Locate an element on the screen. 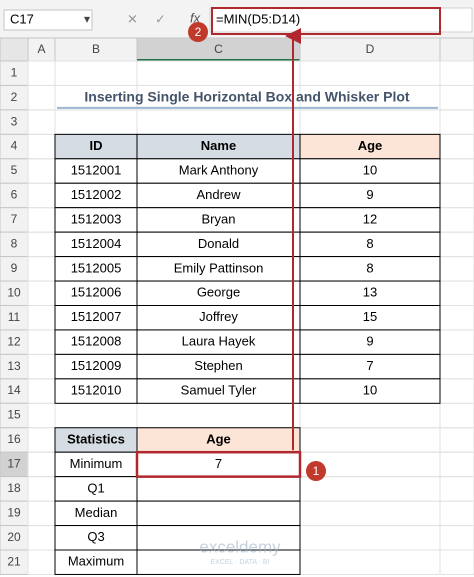 The height and width of the screenshot is (577, 474). cell-text: Joffrey is located at coordinates (218, 316).